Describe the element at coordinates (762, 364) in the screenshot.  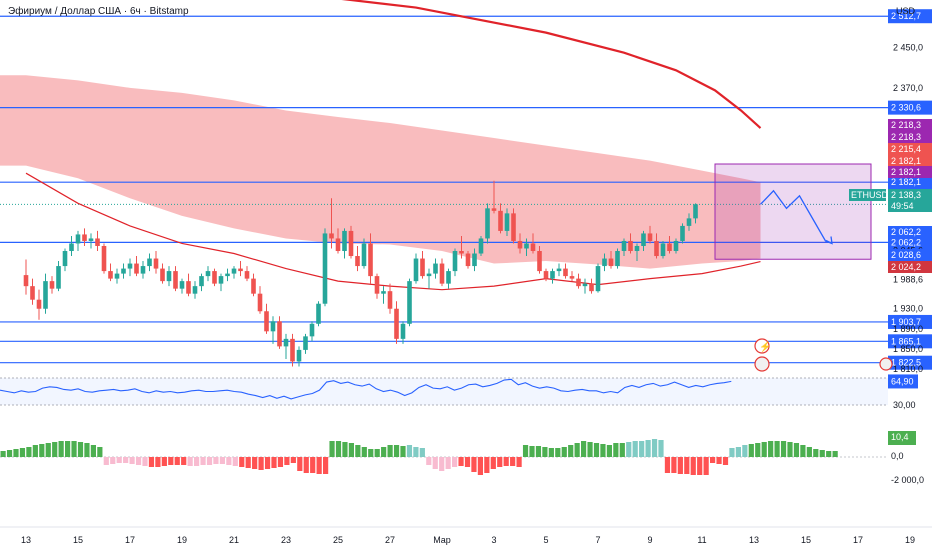
I see `us-flag-event-icon` at that location.